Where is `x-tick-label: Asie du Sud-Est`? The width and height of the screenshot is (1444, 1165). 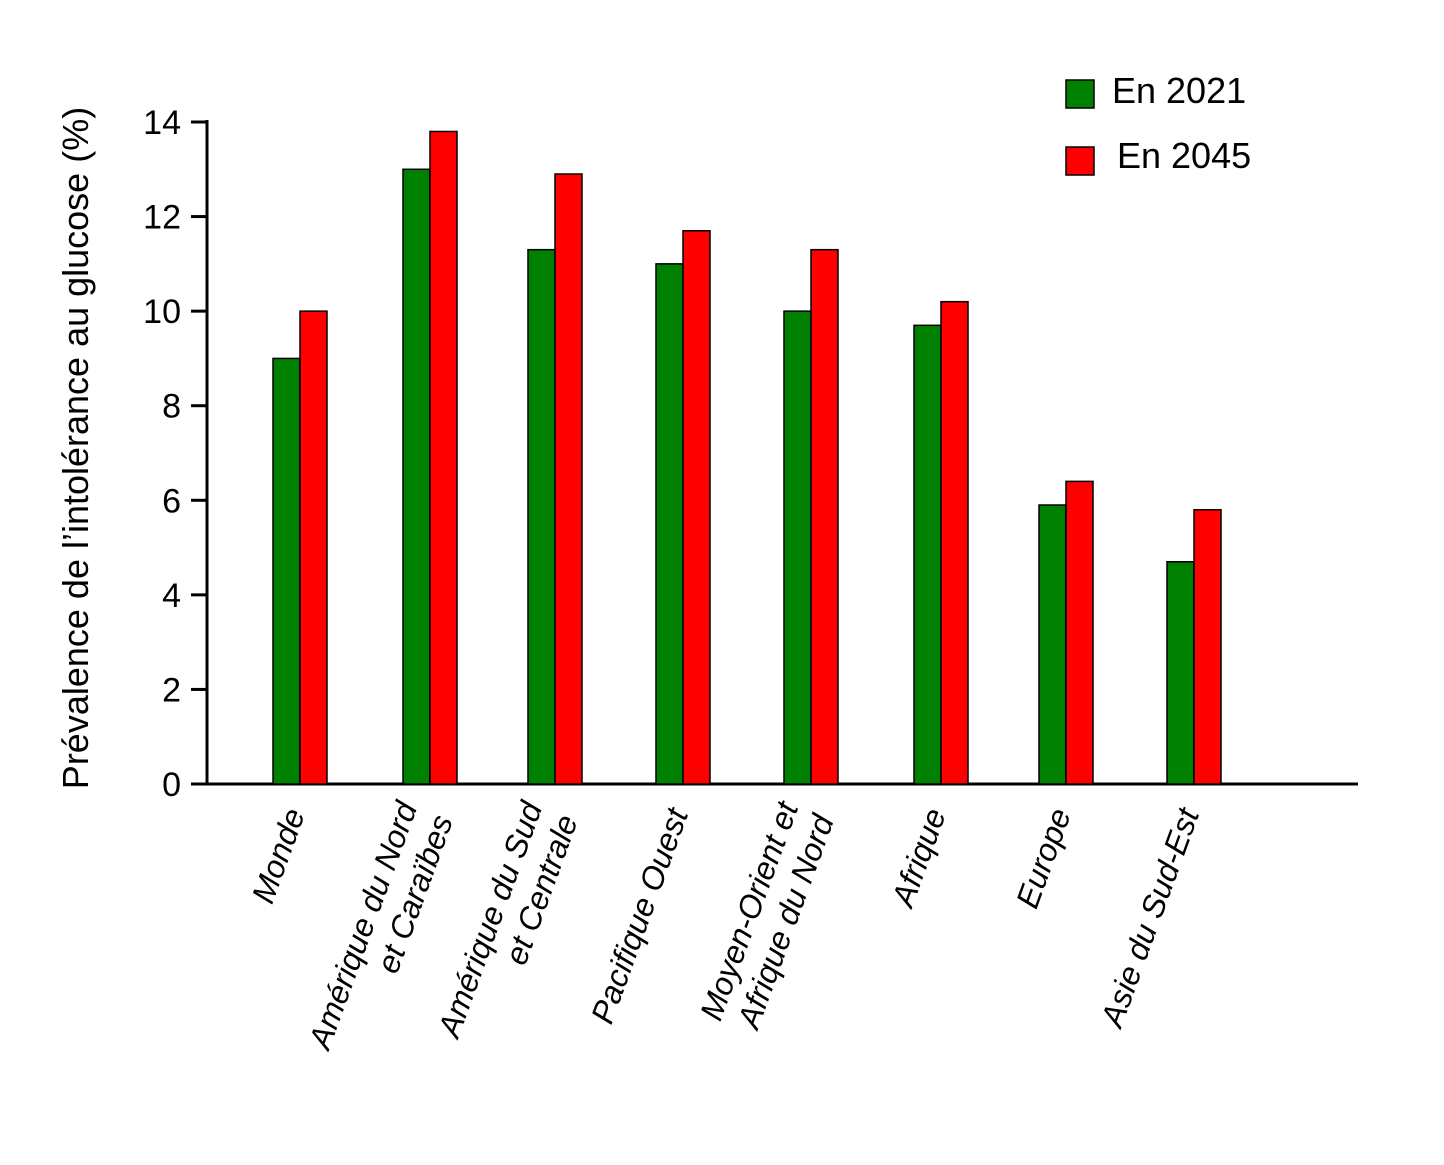
x-tick-label: Asie du Sud-Est is located at coordinates (1149, 917).